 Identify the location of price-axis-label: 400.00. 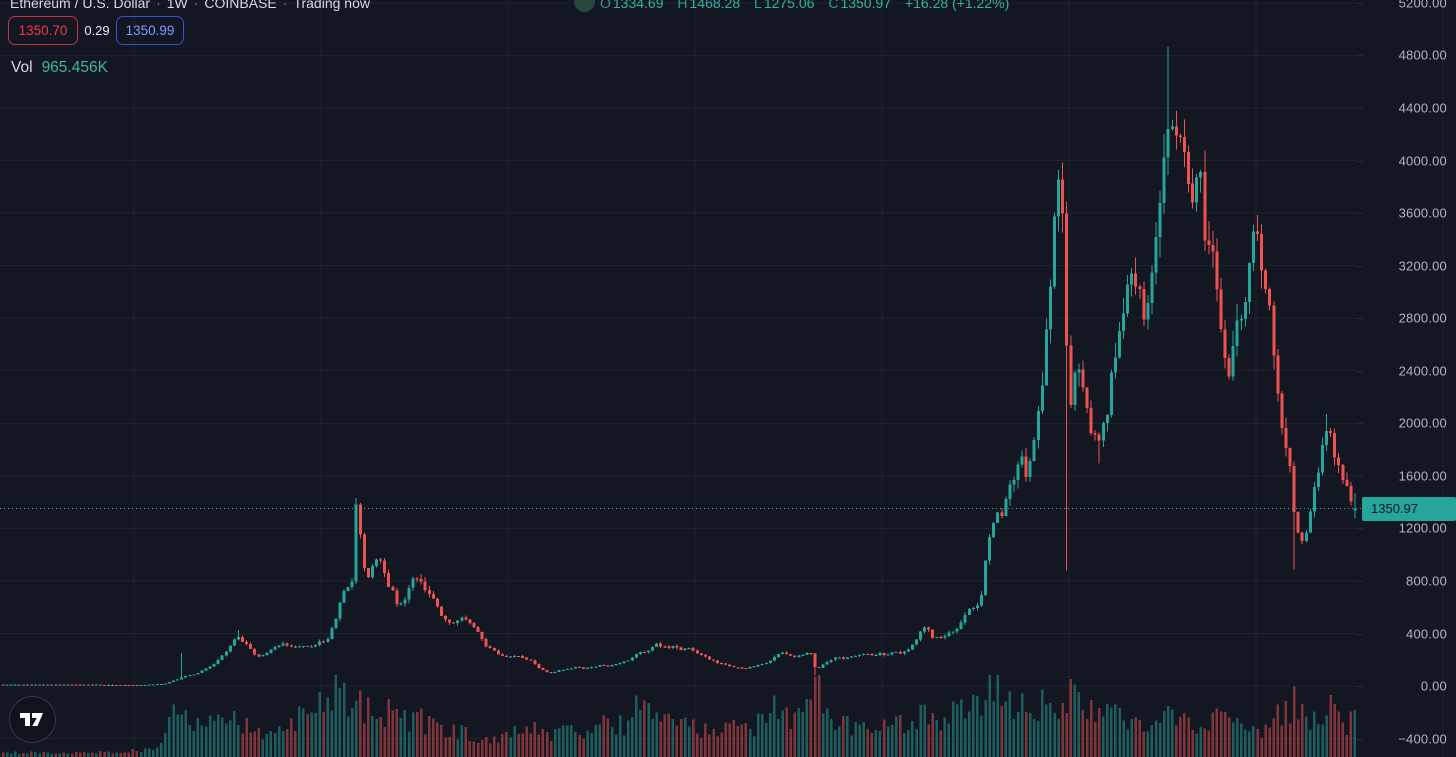
(1426, 633).